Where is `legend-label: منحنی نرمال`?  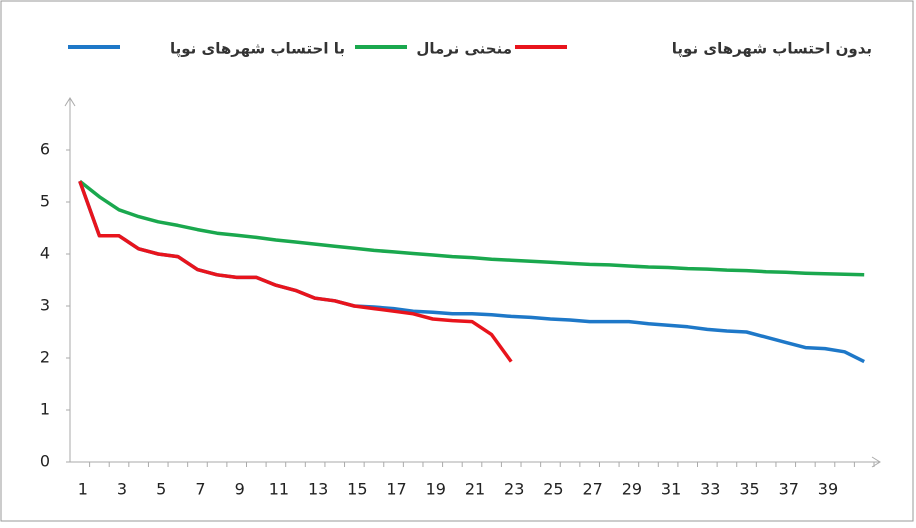
legend-label: منحنی نرمال is located at coordinates (464, 49).